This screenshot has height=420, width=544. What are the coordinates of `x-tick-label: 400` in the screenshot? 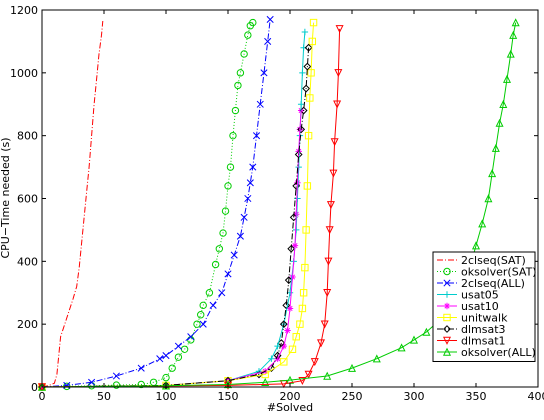 It's located at (536, 396).